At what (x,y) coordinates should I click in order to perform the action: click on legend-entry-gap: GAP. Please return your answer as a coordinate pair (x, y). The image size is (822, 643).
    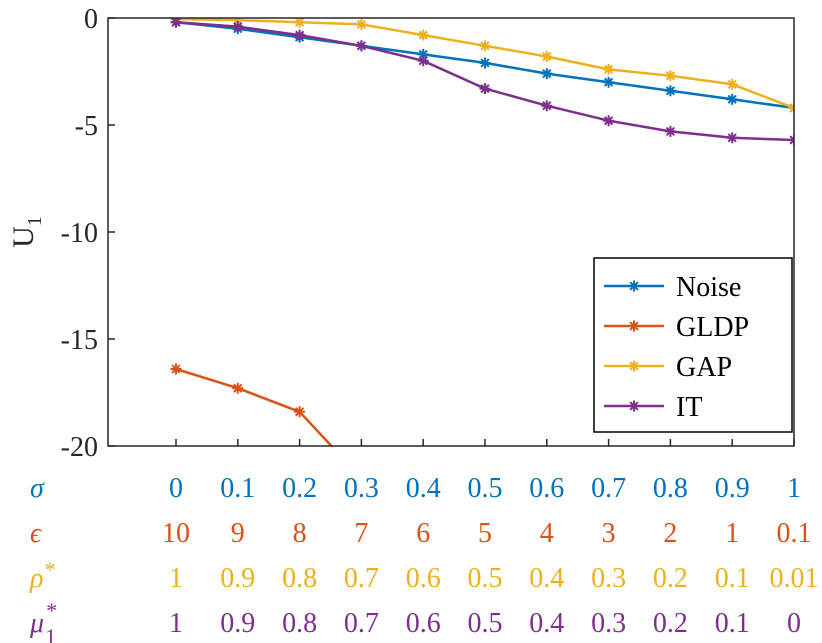
    Looking at the image, I should click on (668, 367).